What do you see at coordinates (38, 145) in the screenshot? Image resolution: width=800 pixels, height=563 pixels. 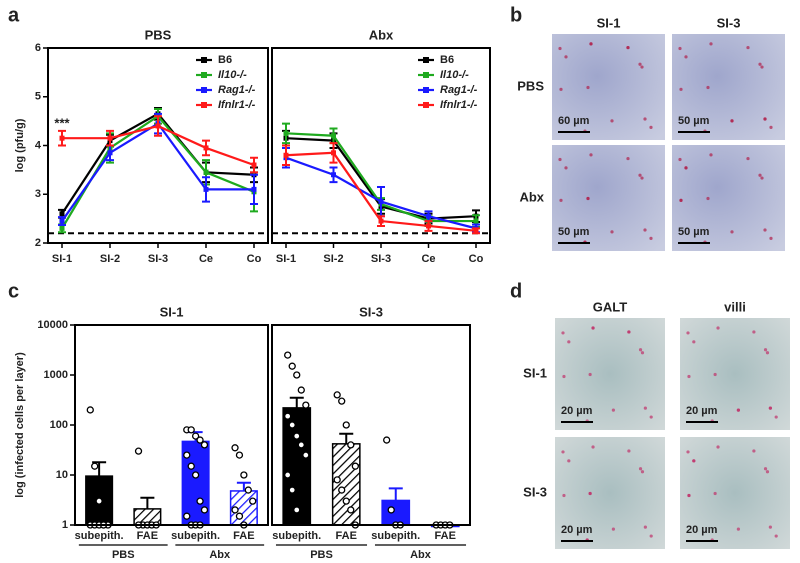 I see `y-tick-label: 4` at bounding box center [38, 145].